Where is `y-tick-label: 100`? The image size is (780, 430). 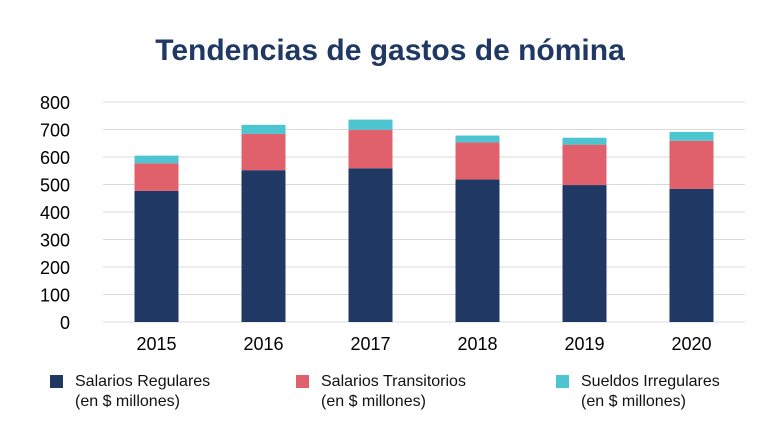
y-tick-label: 100 is located at coordinates (55, 296).